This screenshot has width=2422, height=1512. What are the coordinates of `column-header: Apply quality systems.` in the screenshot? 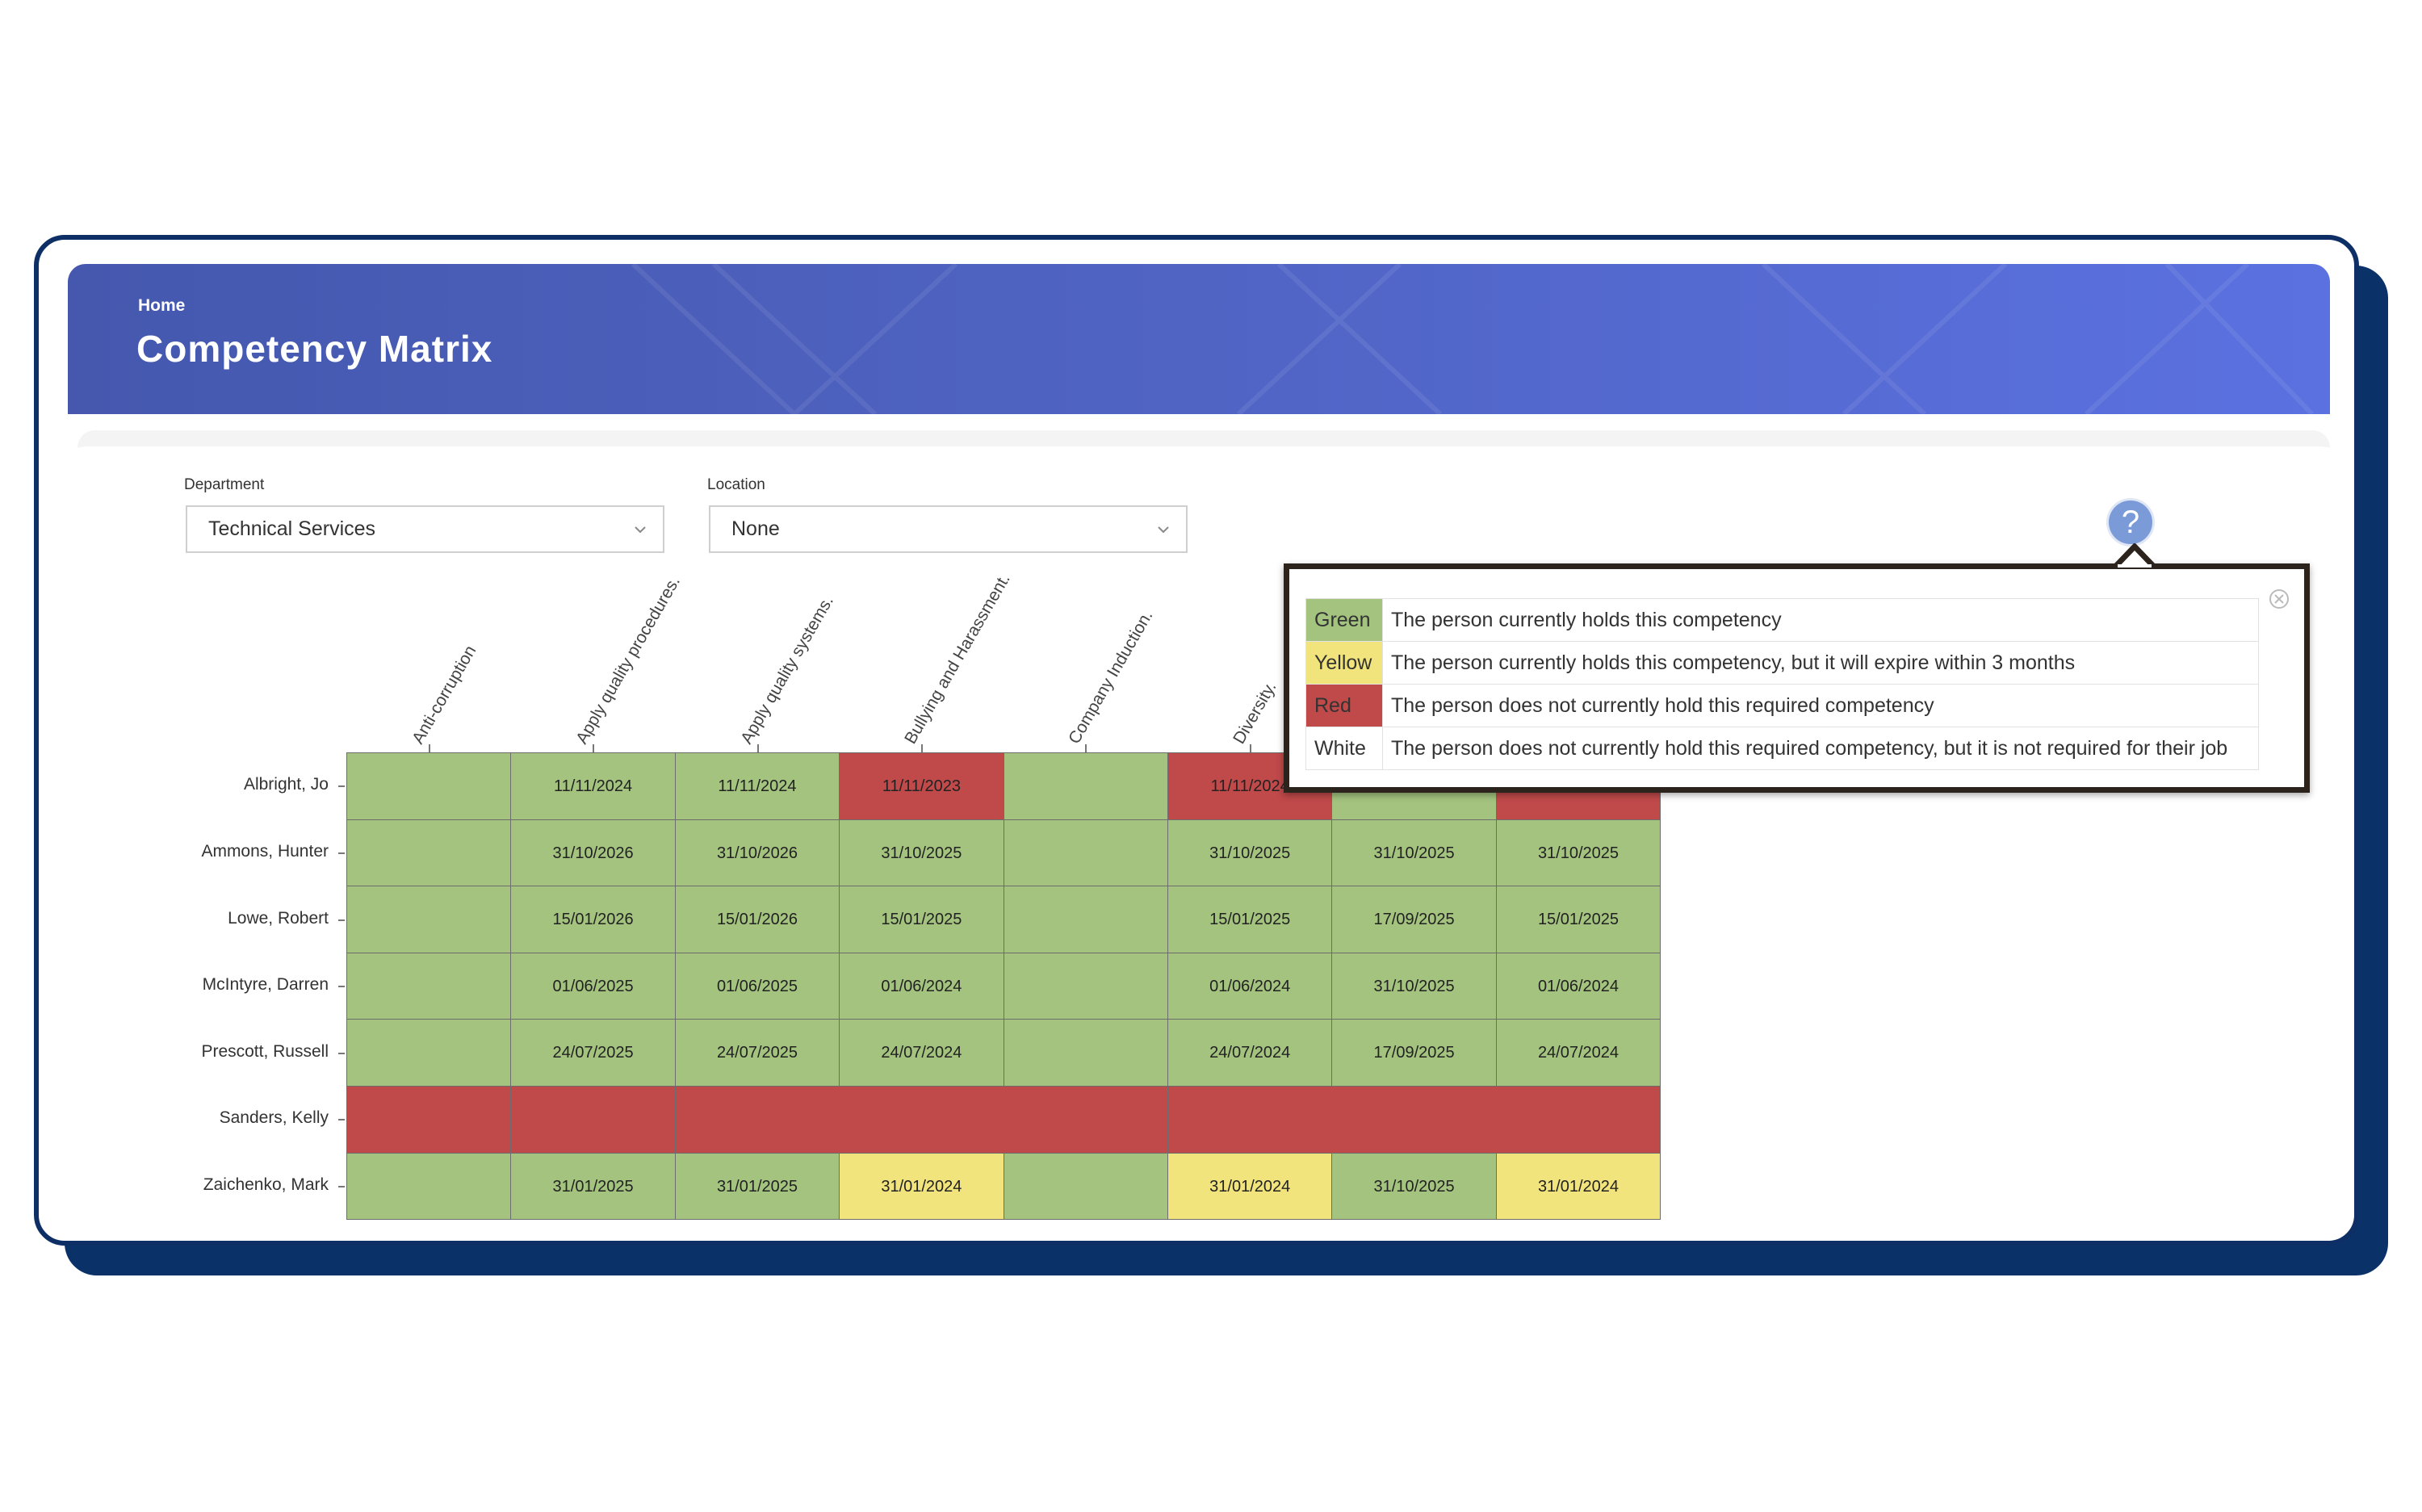 It's located at (786, 670).